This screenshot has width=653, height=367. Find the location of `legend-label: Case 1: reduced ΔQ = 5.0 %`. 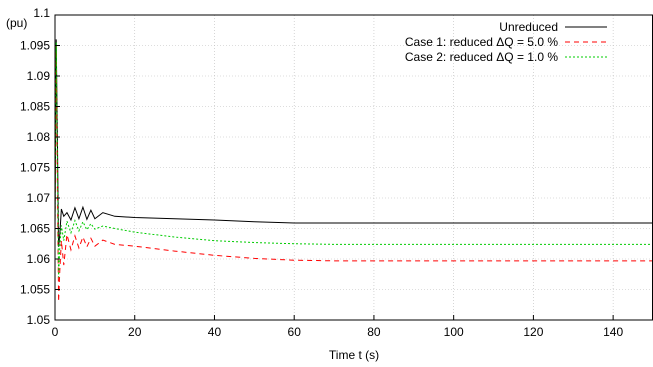

legend-label: Case 1: reduced ΔQ = 5.0 % is located at coordinates (481, 42).